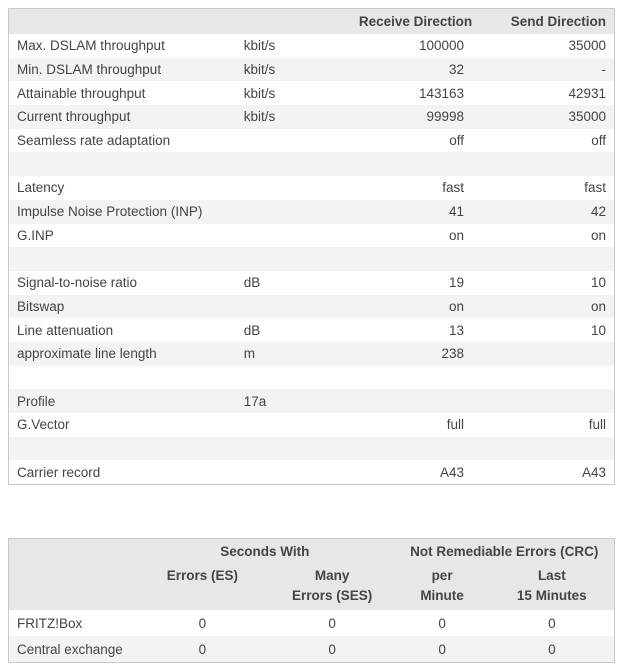  I want to click on row-label: FRITZ!Box, so click(50, 623).